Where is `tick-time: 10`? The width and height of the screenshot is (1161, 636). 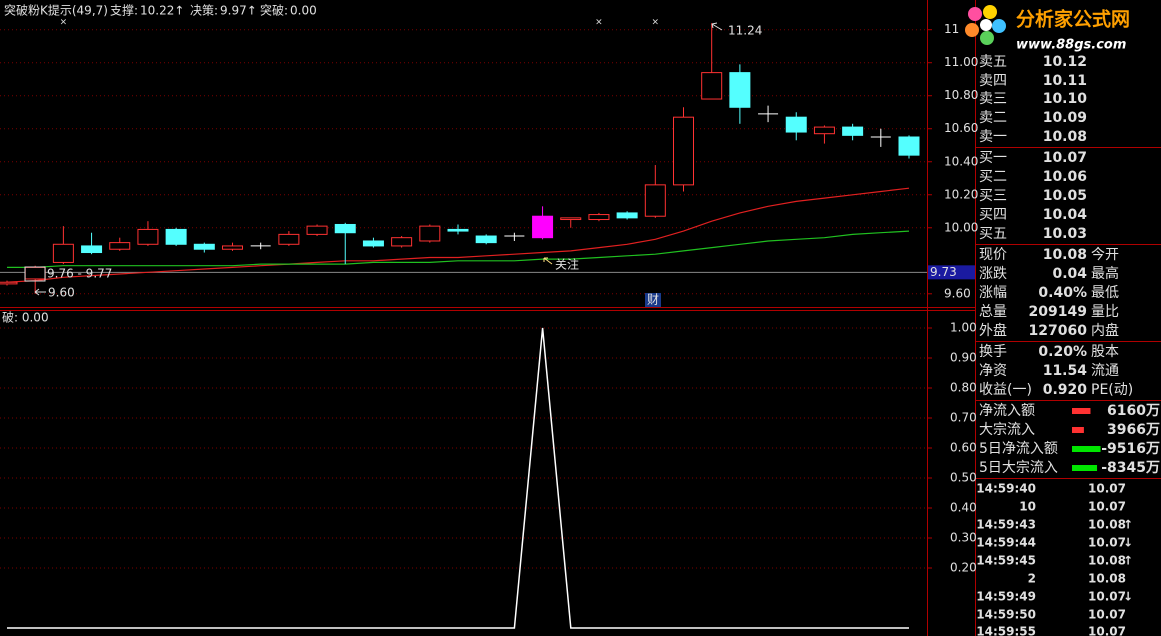
tick-time: 10 is located at coordinates (1027, 507).